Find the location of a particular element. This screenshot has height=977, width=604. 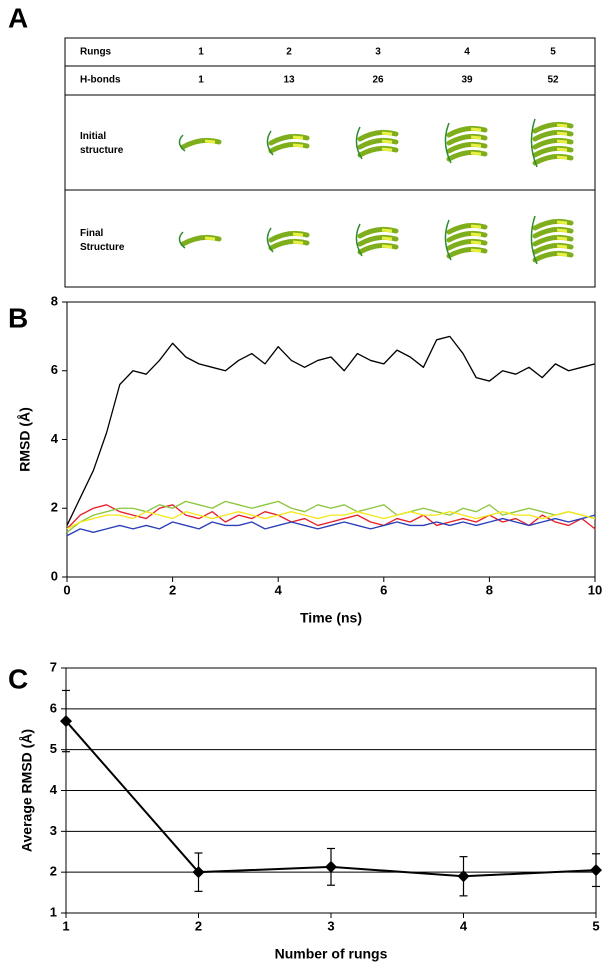

y-tick-label: 0 is located at coordinates (54, 575).